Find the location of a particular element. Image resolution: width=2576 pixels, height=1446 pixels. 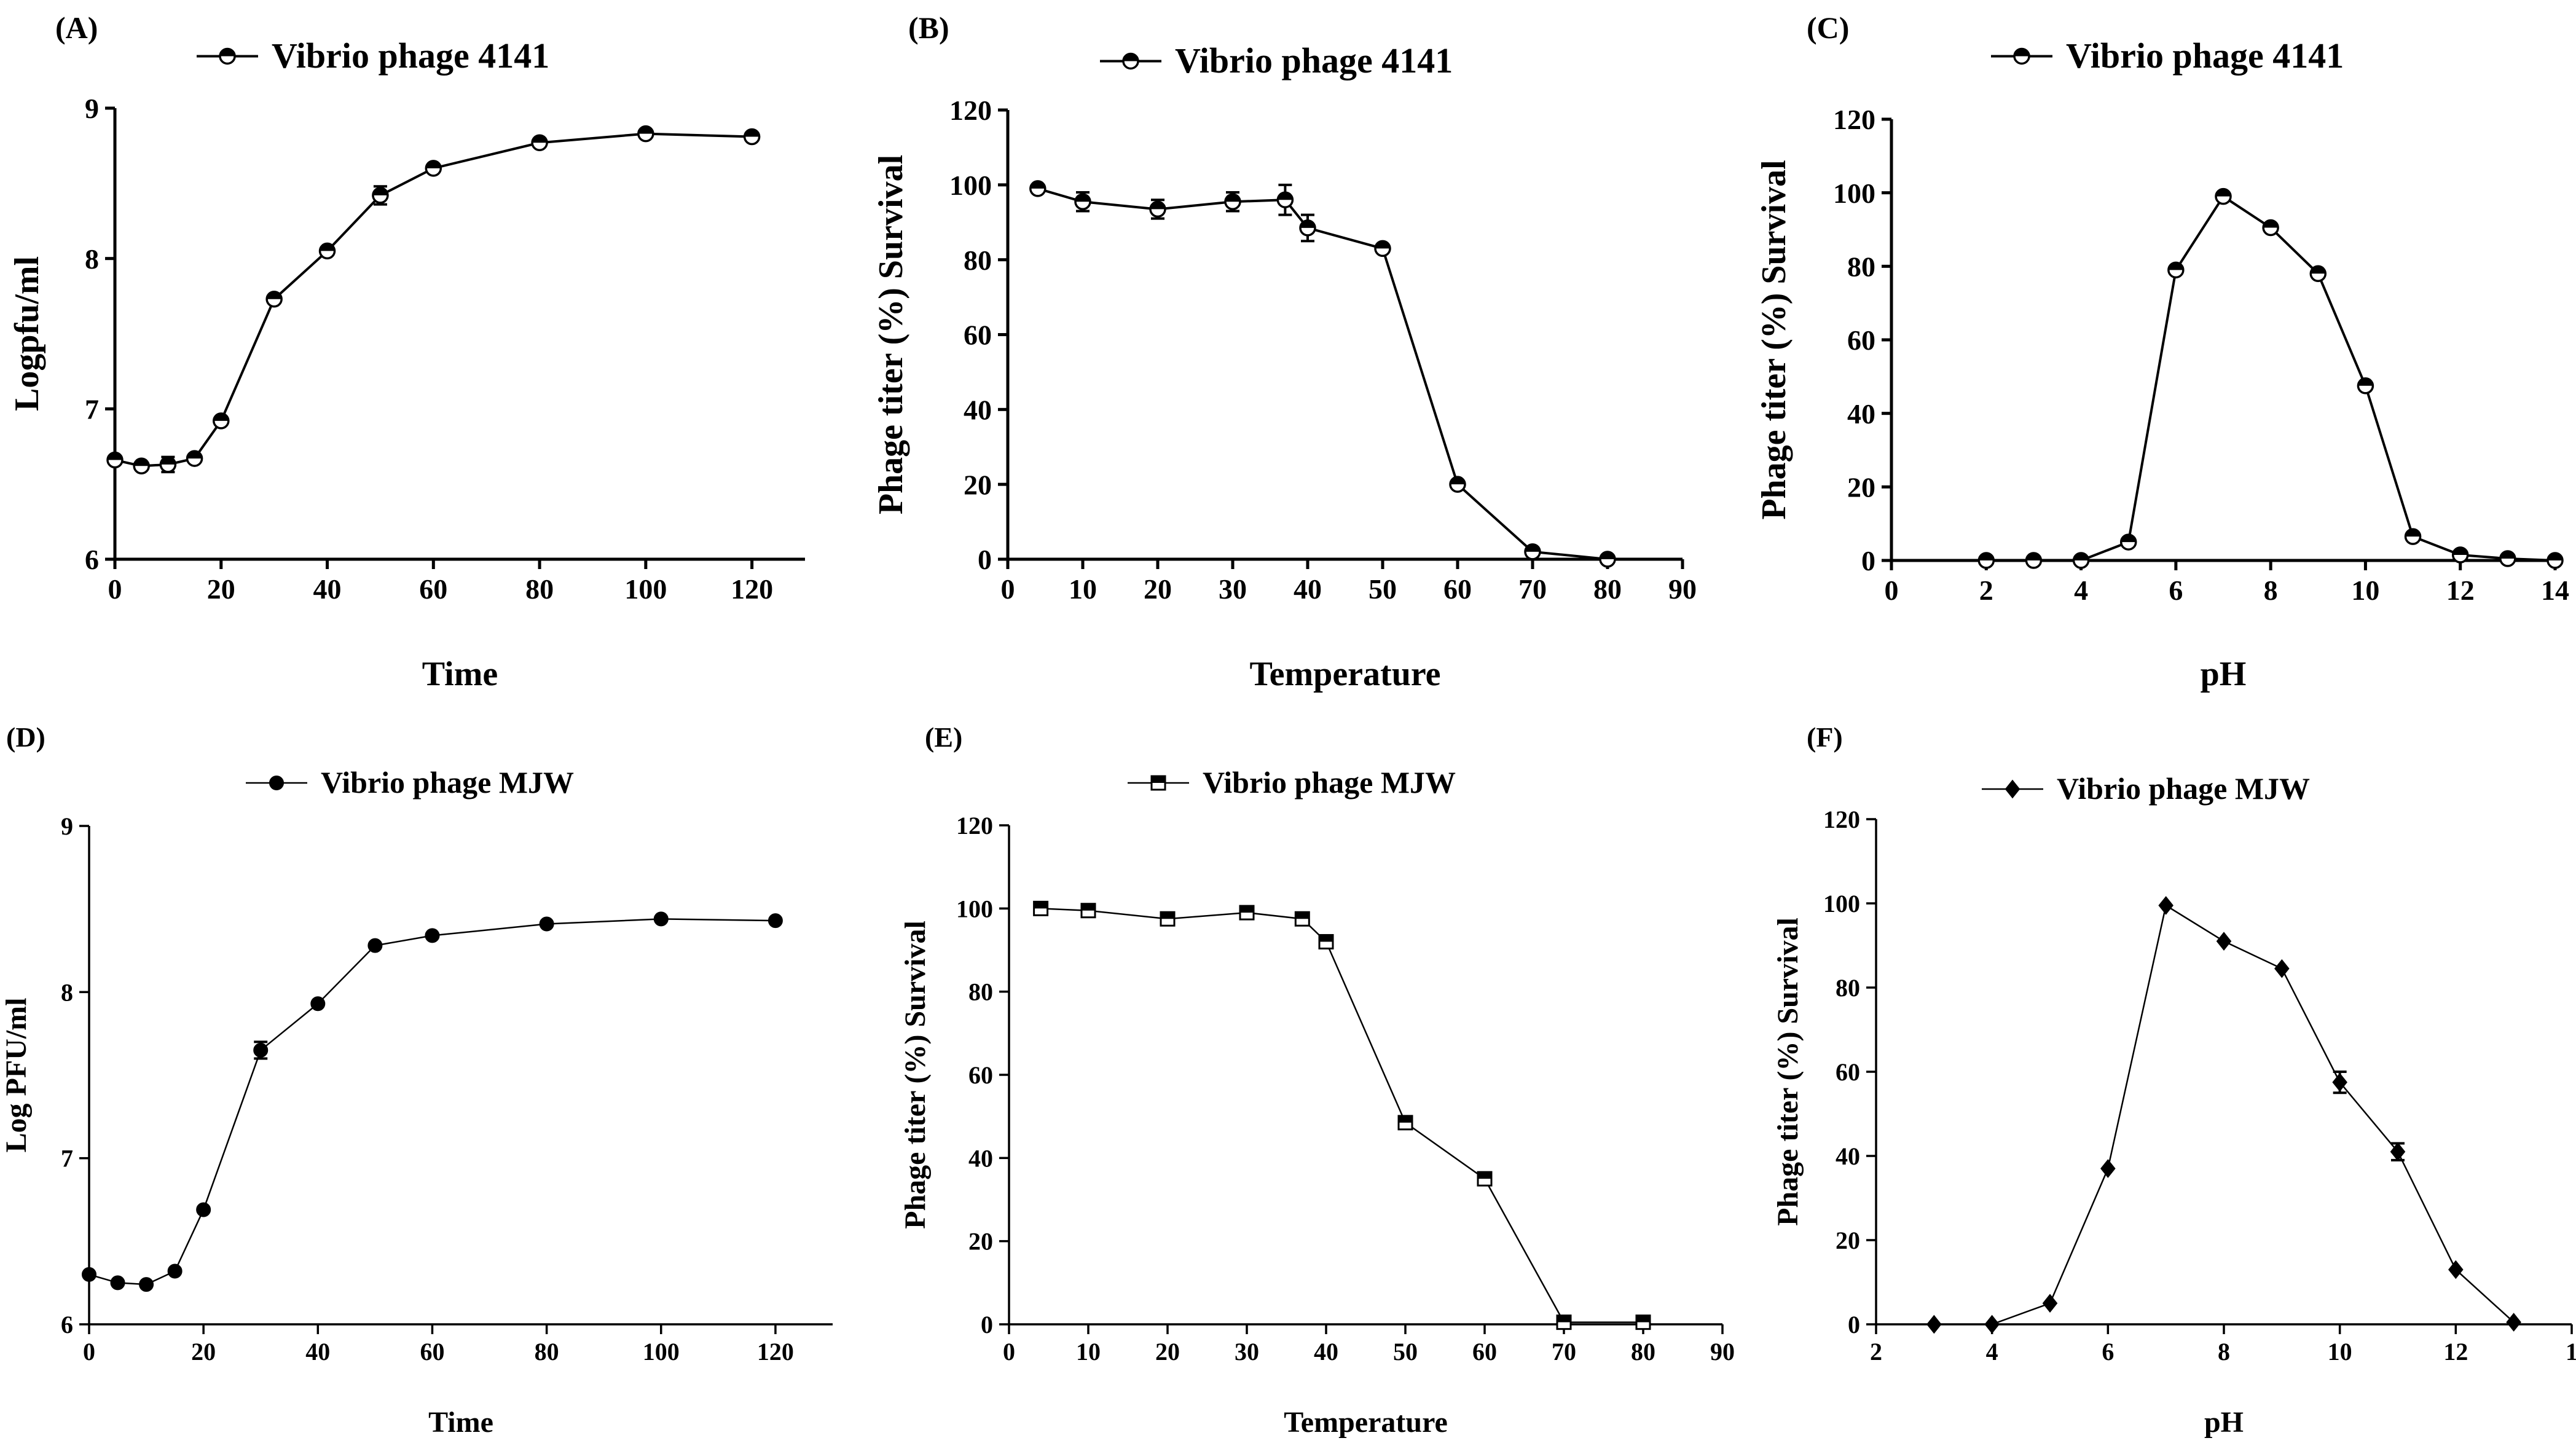

x-tick-label: 4 is located at coordinates (1992, 1351).